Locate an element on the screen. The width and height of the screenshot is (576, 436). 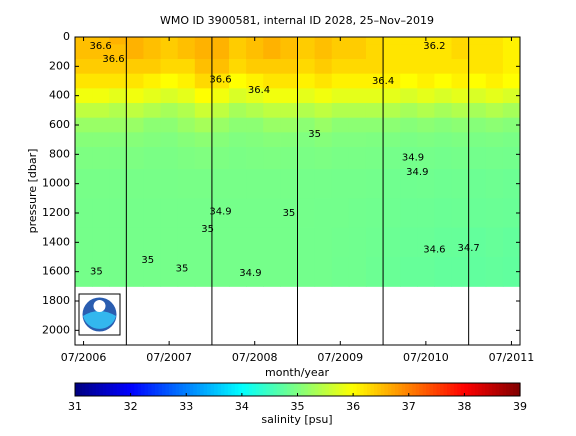
contour-label: 36.4 is located at coordinates (383, 81).